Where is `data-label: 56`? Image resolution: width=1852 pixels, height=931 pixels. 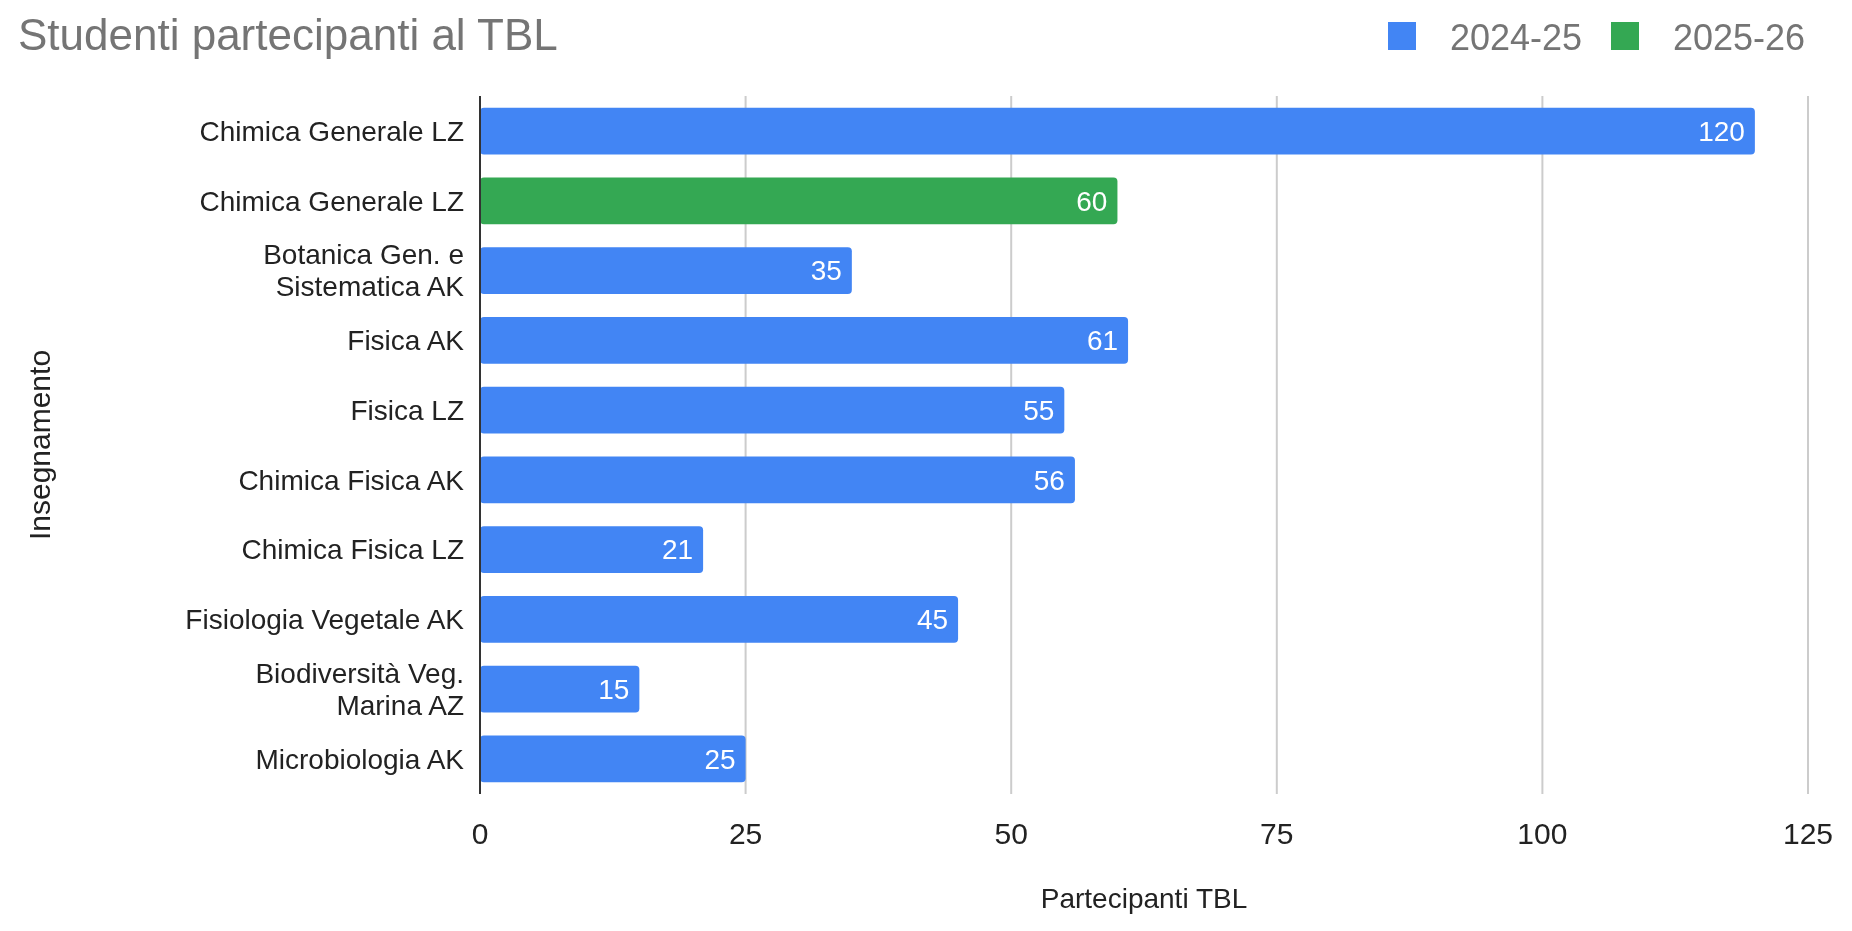
data-label: 56 is located at coordinates (1049, 480).